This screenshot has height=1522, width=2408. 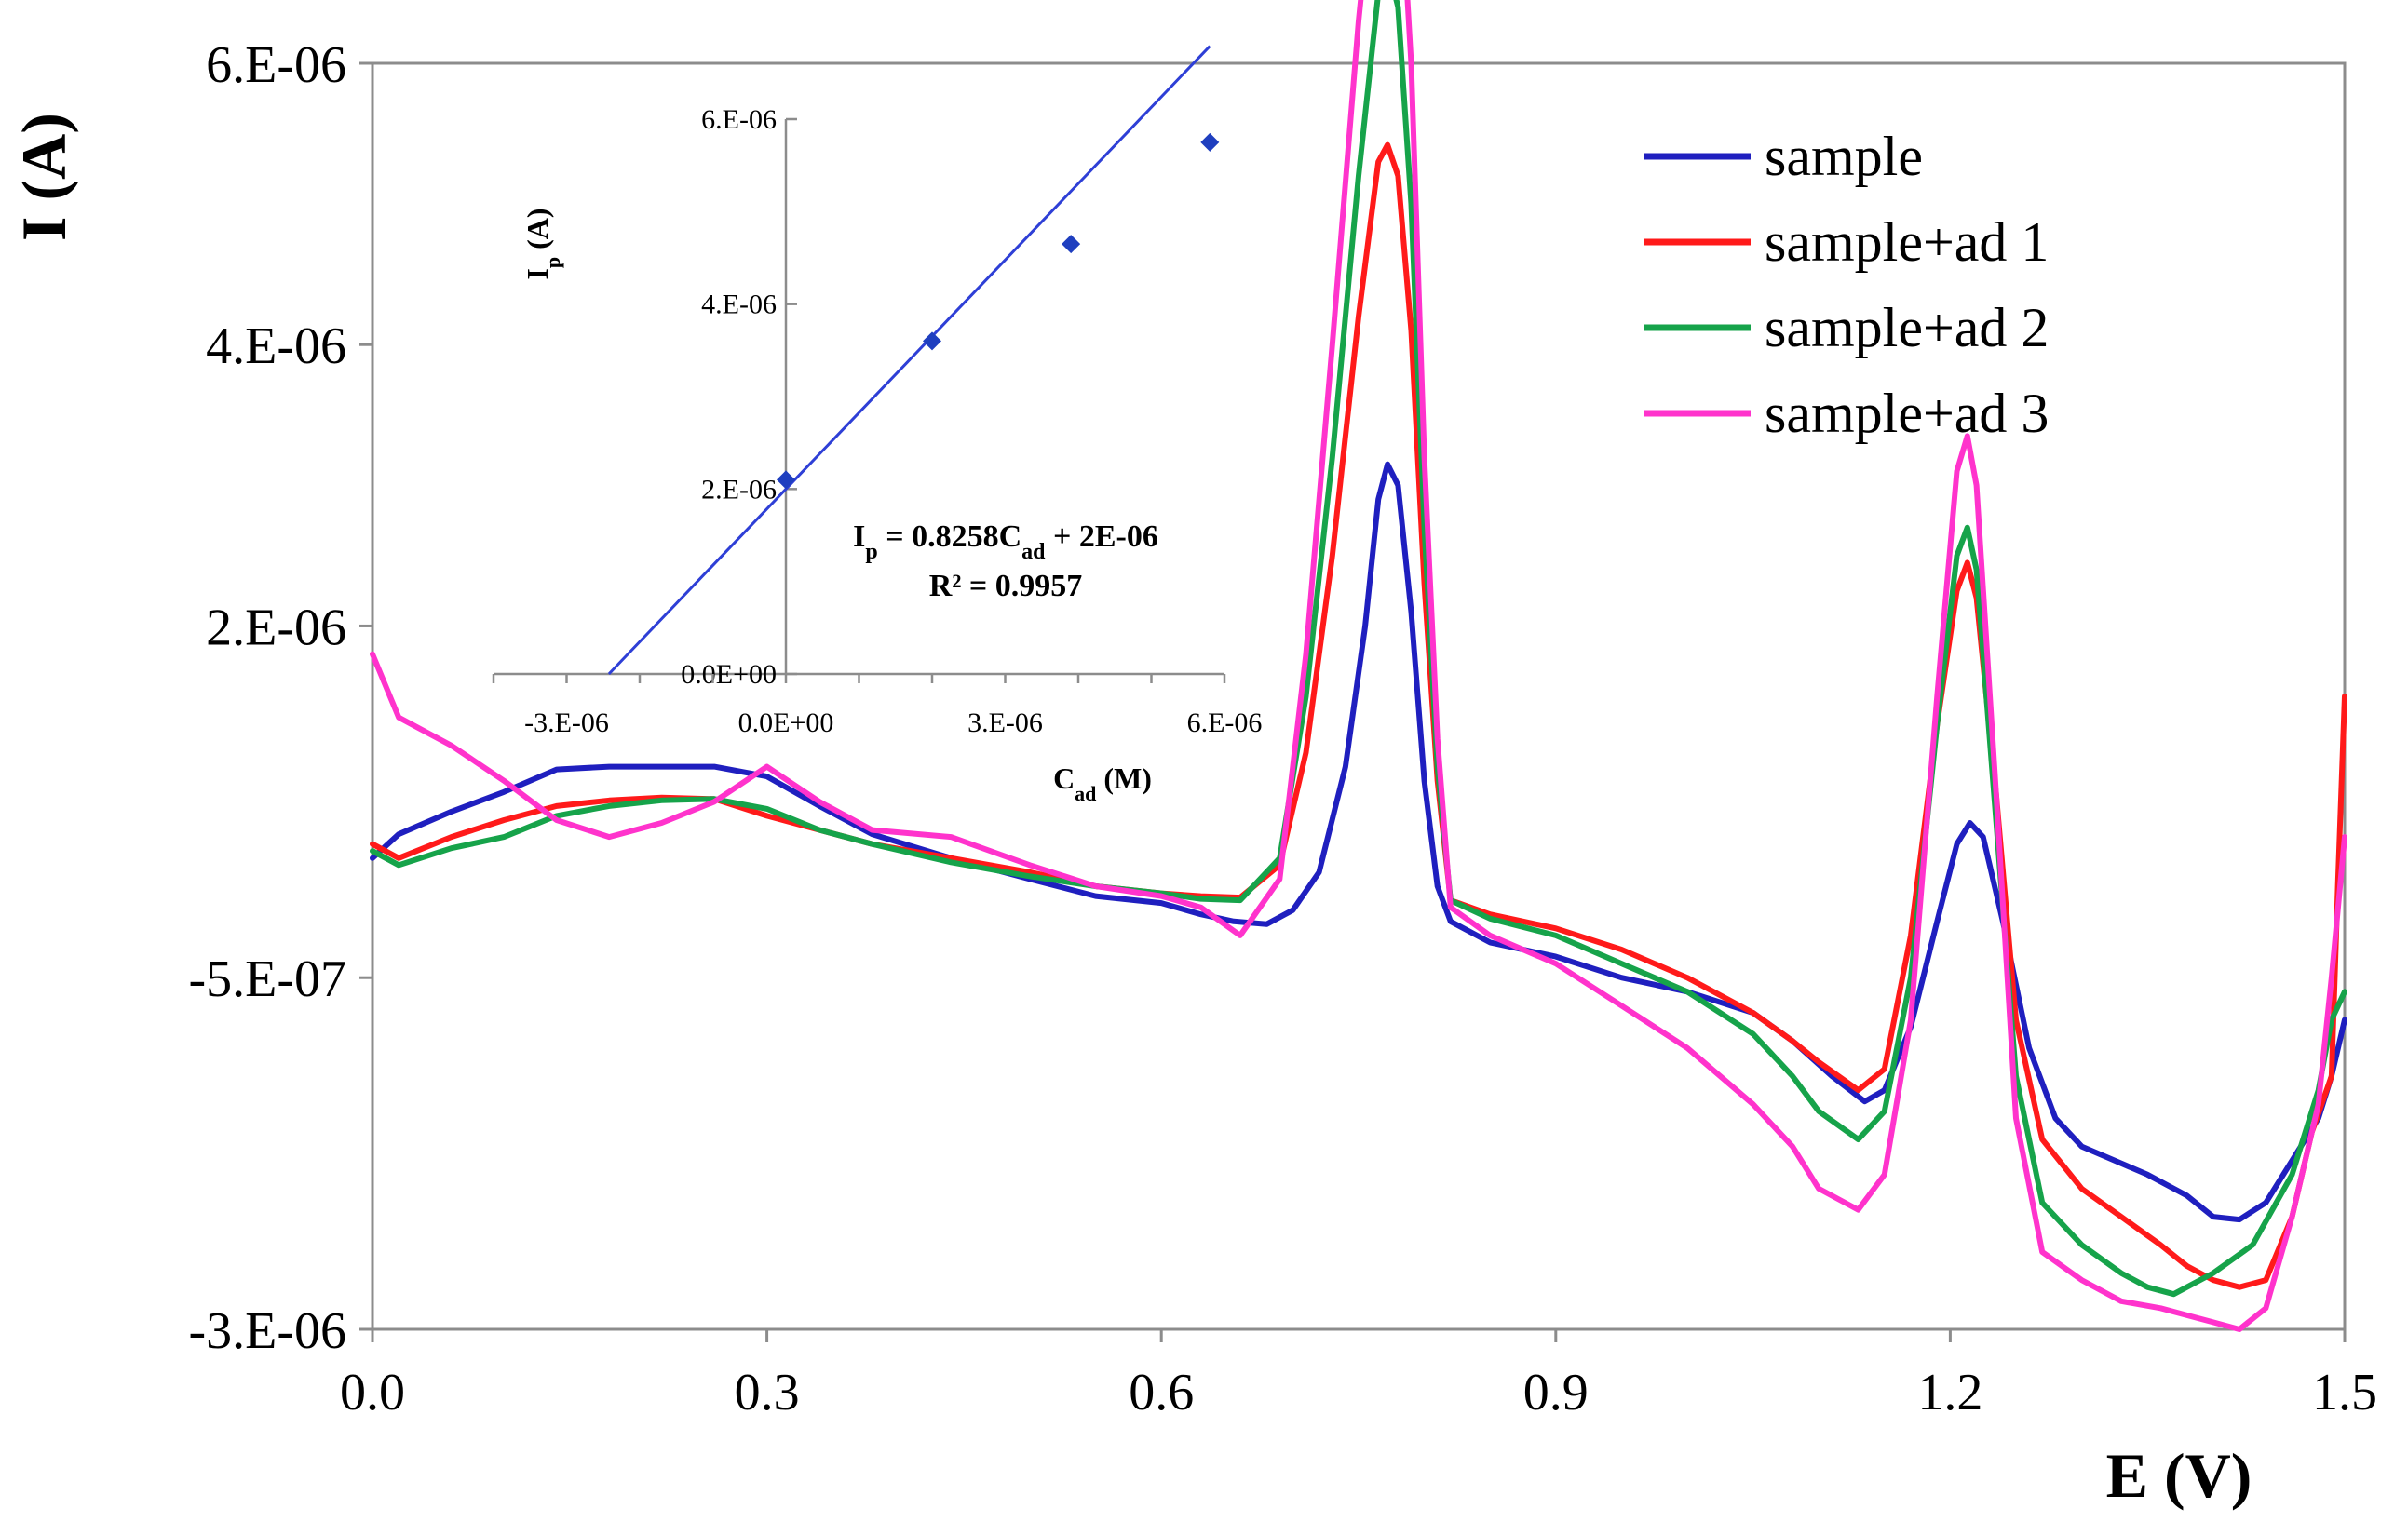 What do you see at coordinates (566, 722) in the screenshot?
I see `inset-x-tick-label: -3.E-06` at bounding box center [566, 722].